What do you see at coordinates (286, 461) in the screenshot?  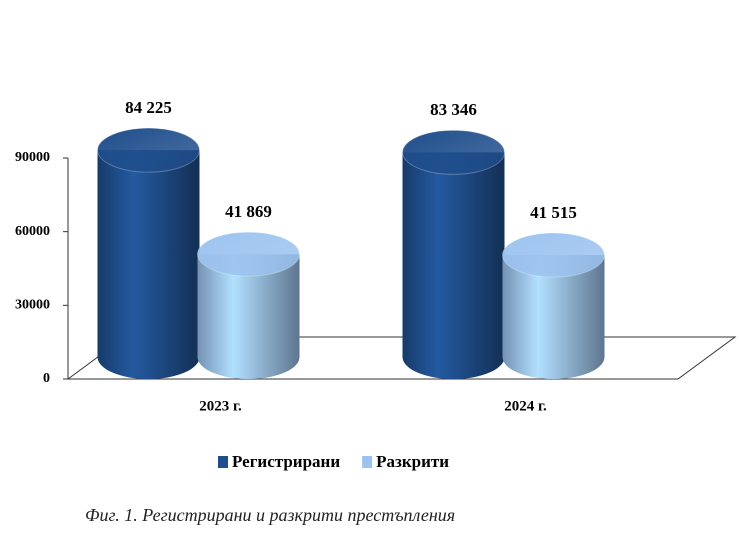 I see `legend-label: Регистрирани` at bounding box center [286, 461].